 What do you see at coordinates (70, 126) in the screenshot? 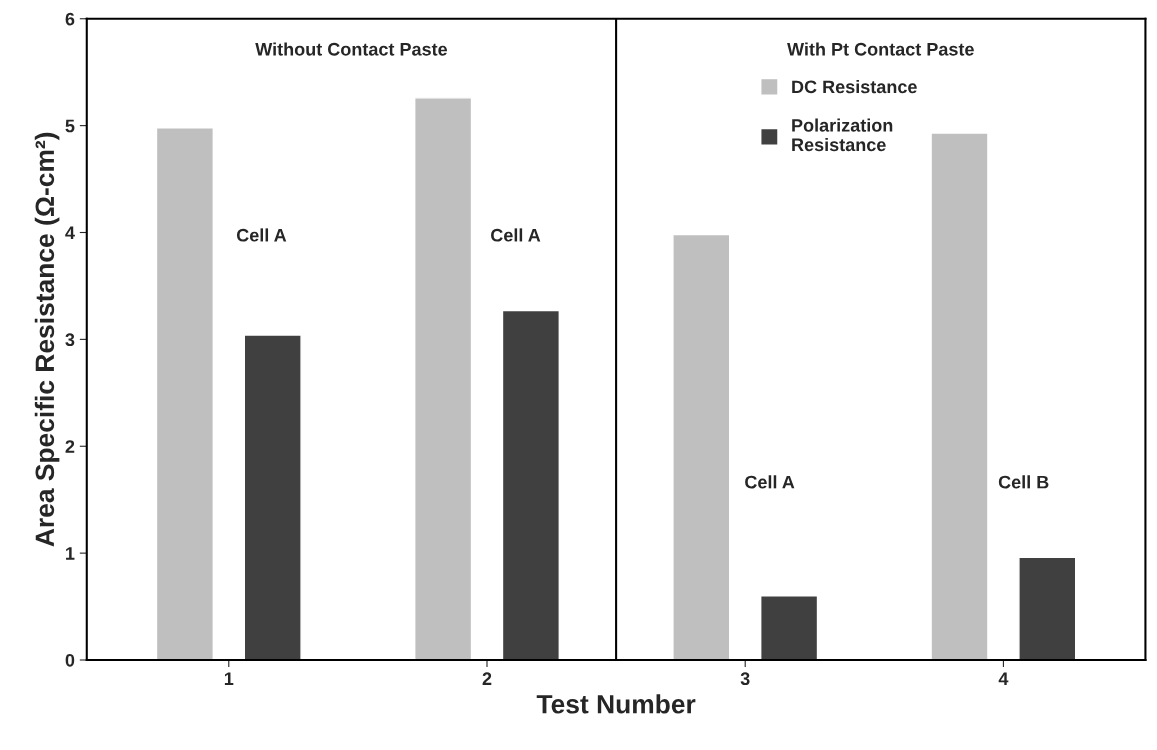
I see `y-tick-label: 5` at bounding box center [70, 126].